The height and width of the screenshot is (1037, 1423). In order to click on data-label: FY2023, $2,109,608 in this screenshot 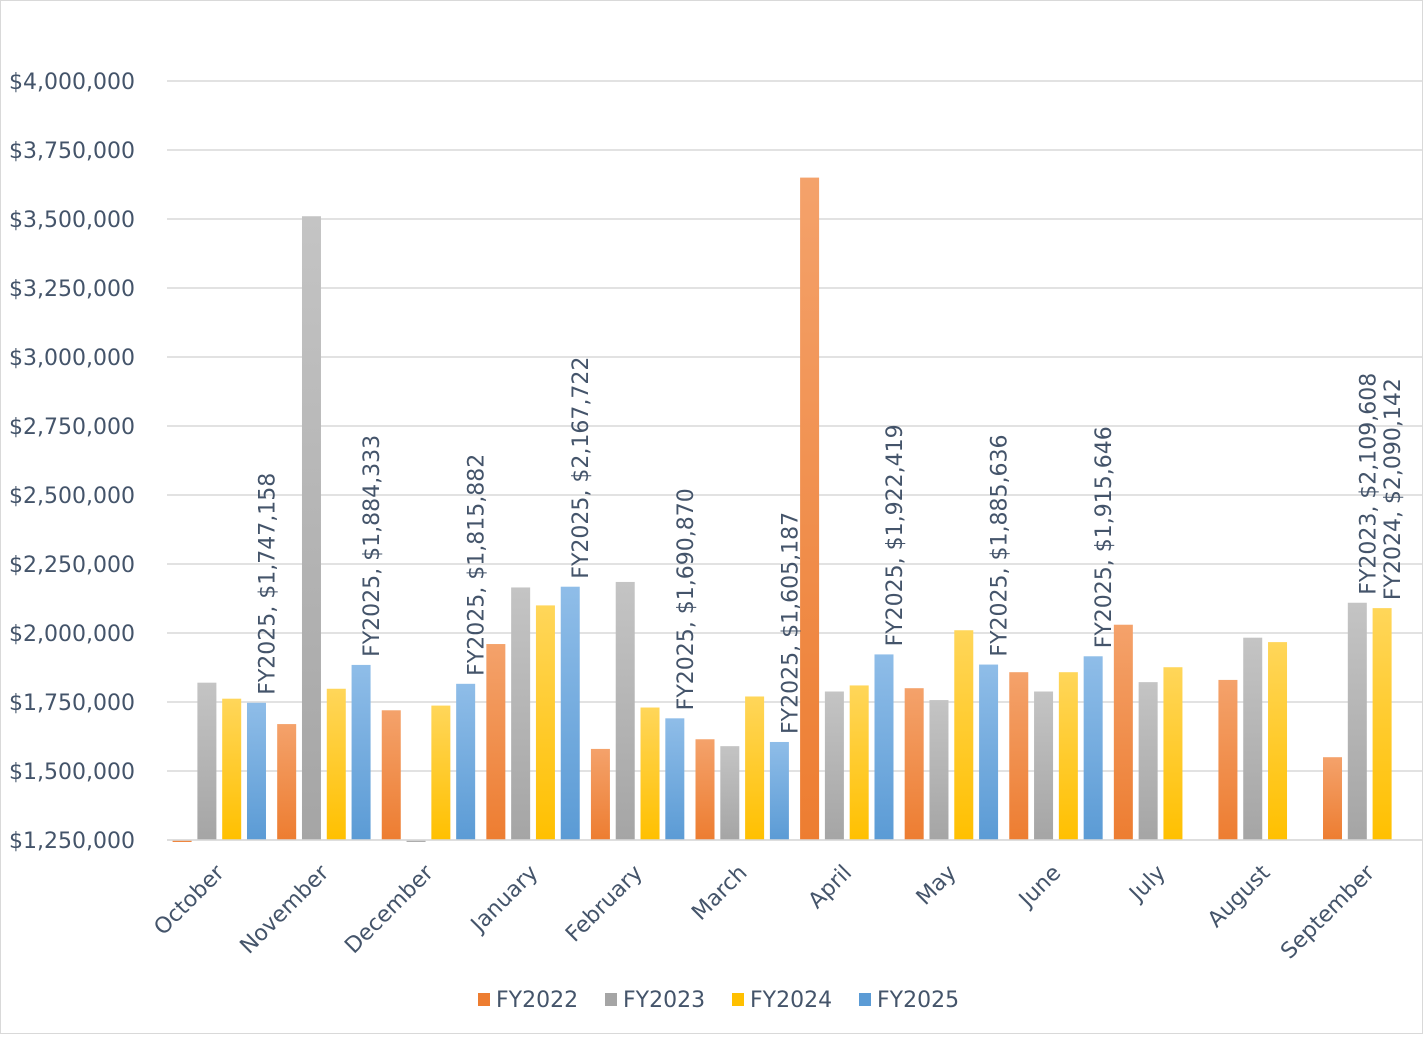, I will do `click(1368, 484)`.